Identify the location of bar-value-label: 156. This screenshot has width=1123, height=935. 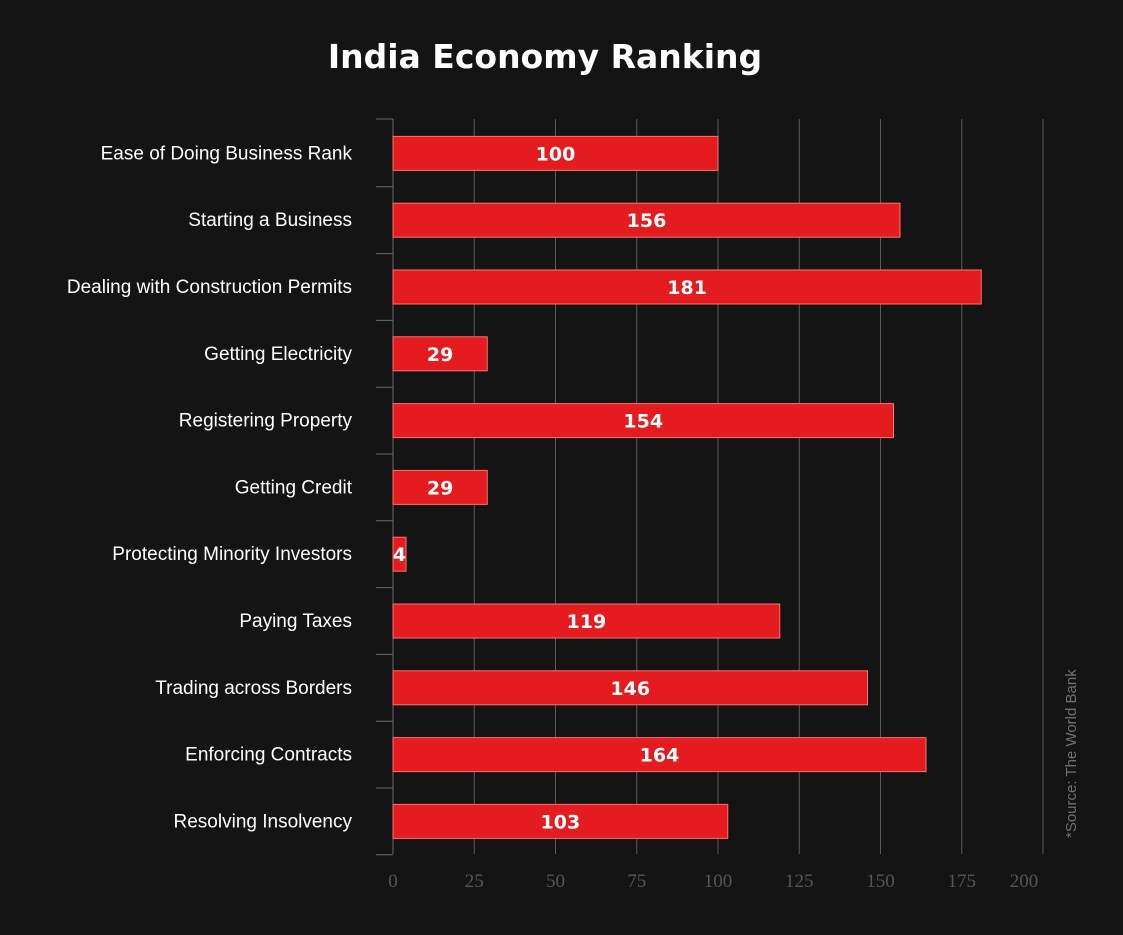
(647, 221).